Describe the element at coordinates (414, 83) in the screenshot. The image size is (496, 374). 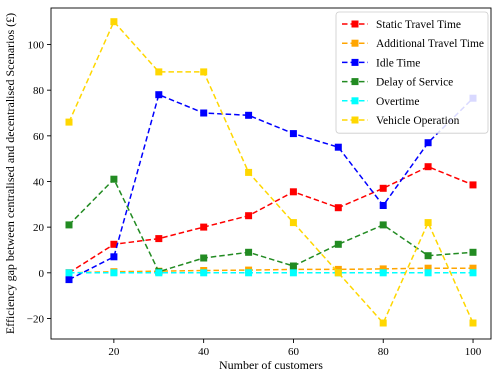
I see `legend-label-delay-of-service: Delay of Service` at that location.